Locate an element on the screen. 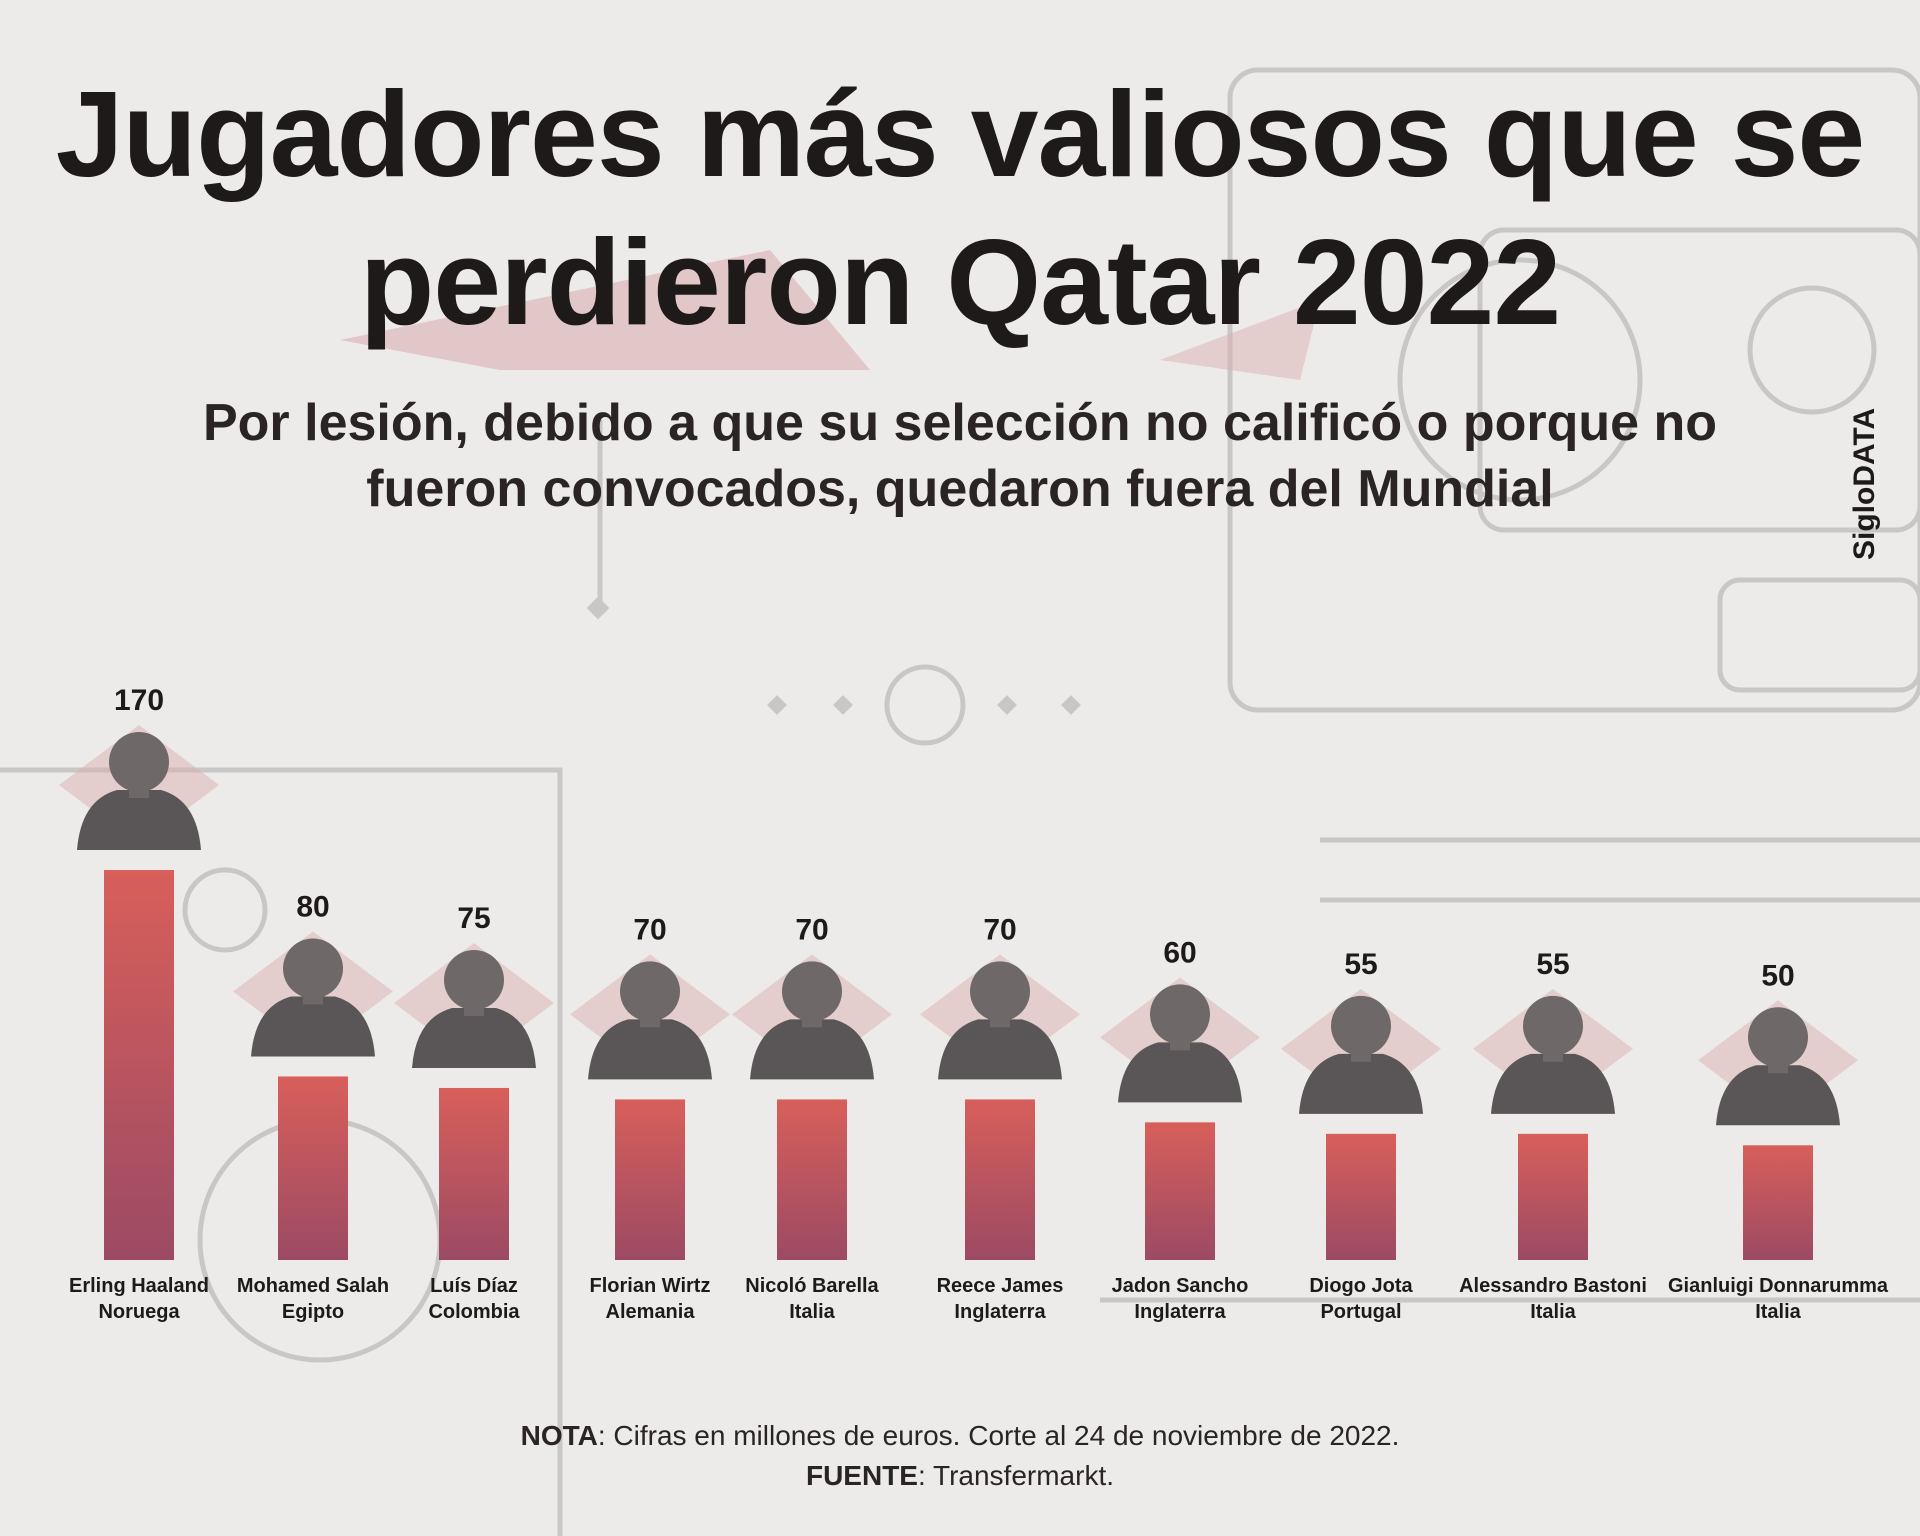 Image resolution: width=1920 pixels, height=1536 pixels. category-label: Luís Díaz is located at coordinates (474, 1286).